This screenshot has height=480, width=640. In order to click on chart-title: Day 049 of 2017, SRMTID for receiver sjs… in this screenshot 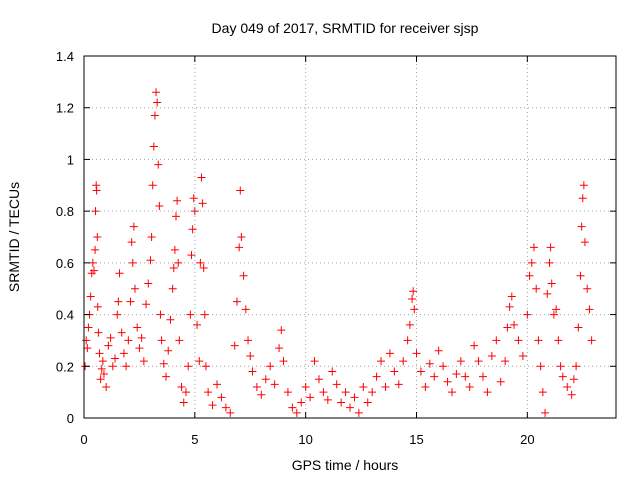, I will do `click(345, 28)`.